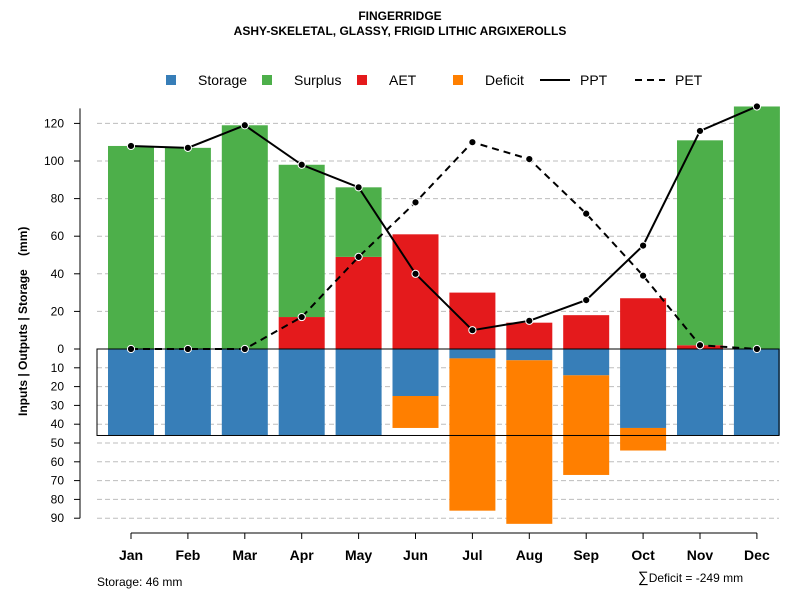 The image size is (800, 600). I want to click on x-tick-label: Jan, so click(131, 555).